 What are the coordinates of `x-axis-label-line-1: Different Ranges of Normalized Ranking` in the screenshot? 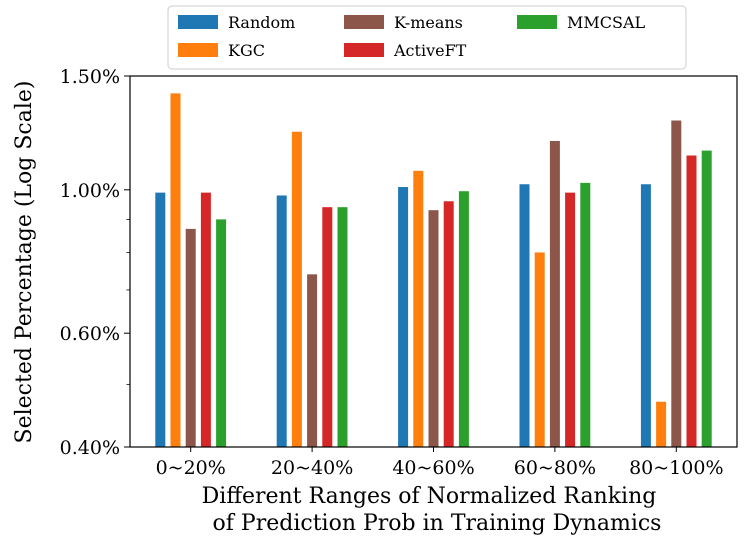 It's located at (429, 496).